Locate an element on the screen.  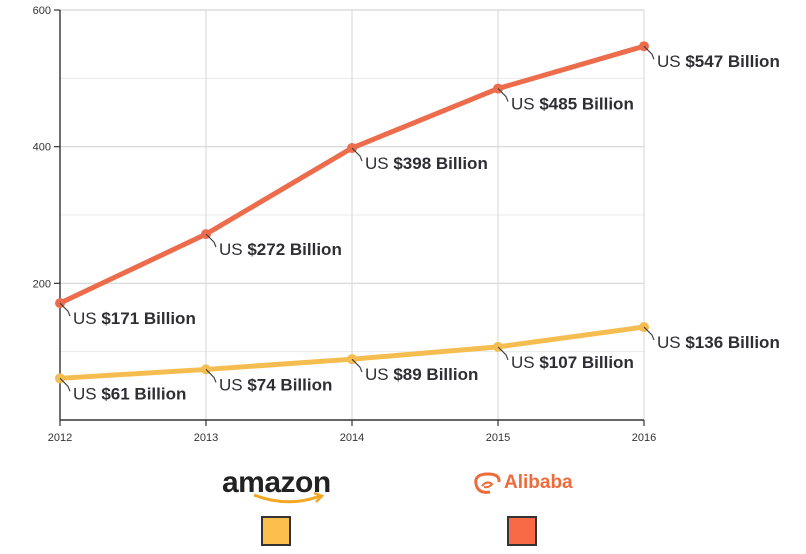
x-tick-label: 2014 is located at coordinates (352, 438).